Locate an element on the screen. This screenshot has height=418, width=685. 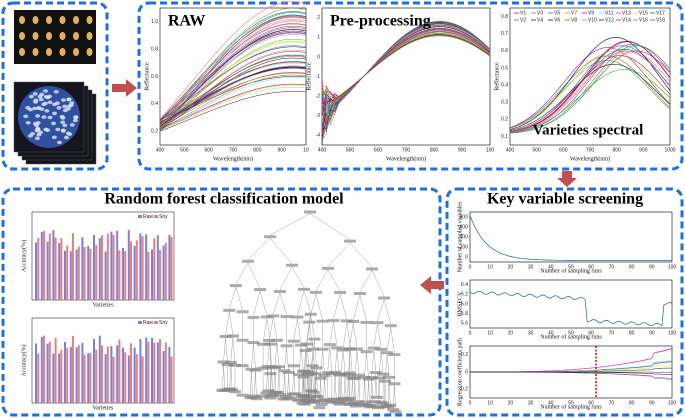
x-tick-label: 10 is located at coordinates (306, 150).